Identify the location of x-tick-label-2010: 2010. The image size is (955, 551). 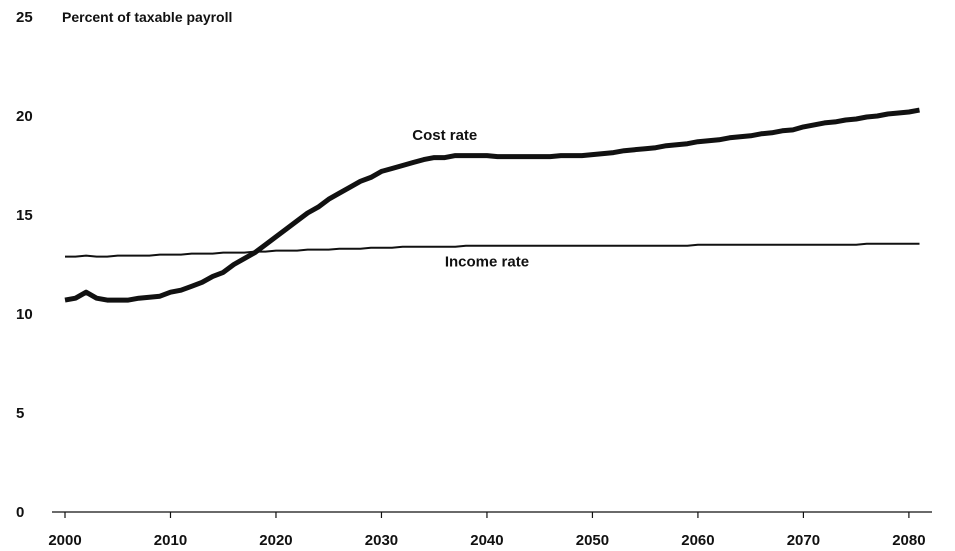
(170, 540).